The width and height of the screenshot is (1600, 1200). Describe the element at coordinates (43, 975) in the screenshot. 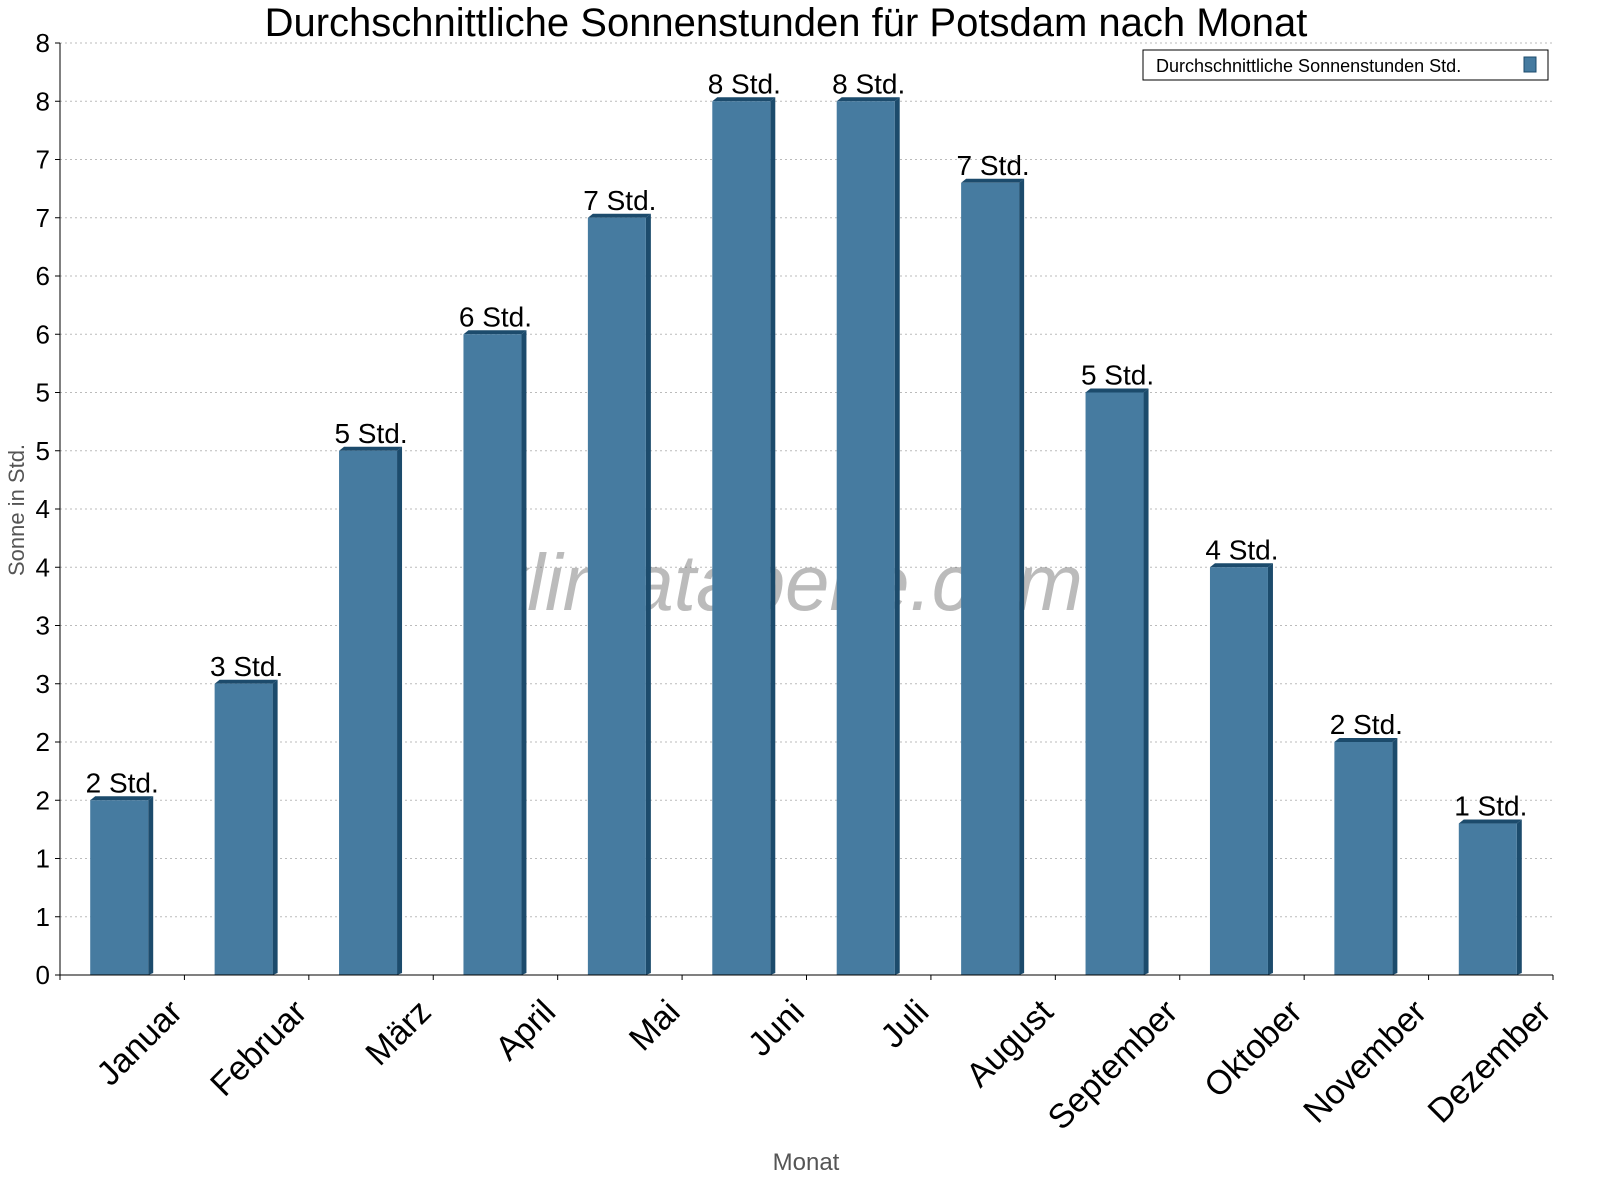

I see `y-tick-label: 0` at that location.